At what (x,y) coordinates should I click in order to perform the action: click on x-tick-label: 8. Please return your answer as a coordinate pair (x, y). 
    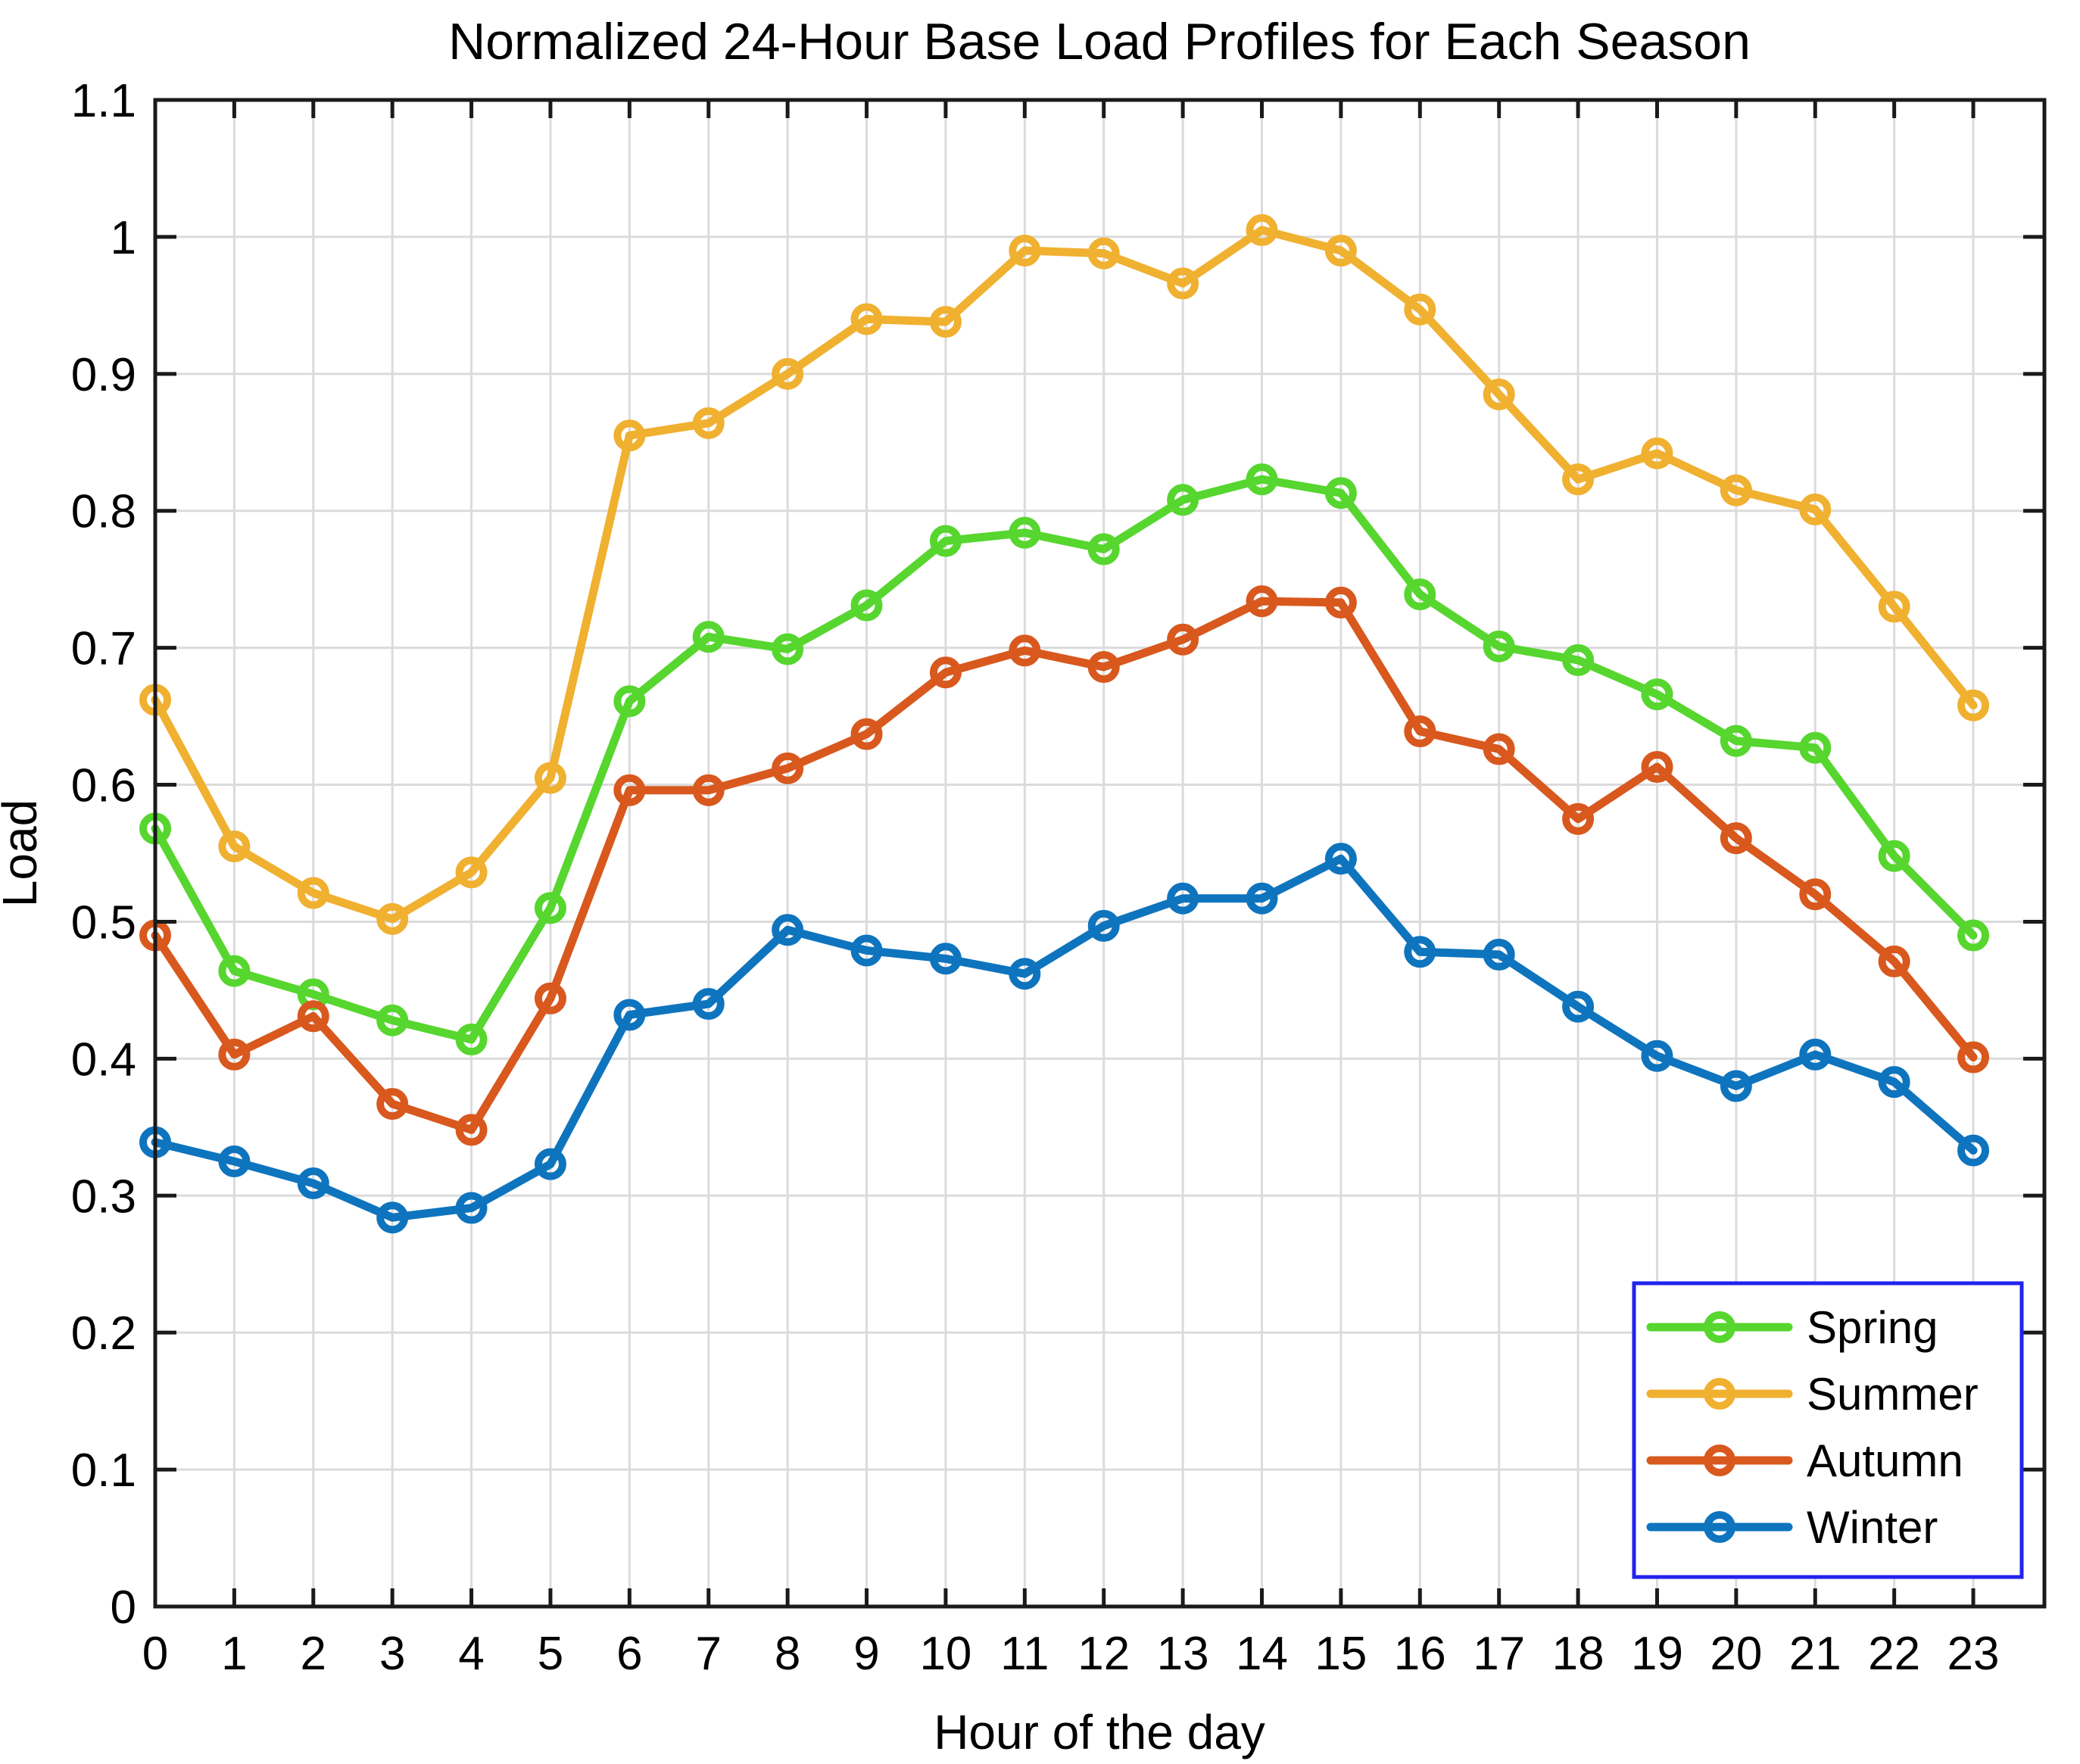
    Looking at the image, I should click on (787, 1654).